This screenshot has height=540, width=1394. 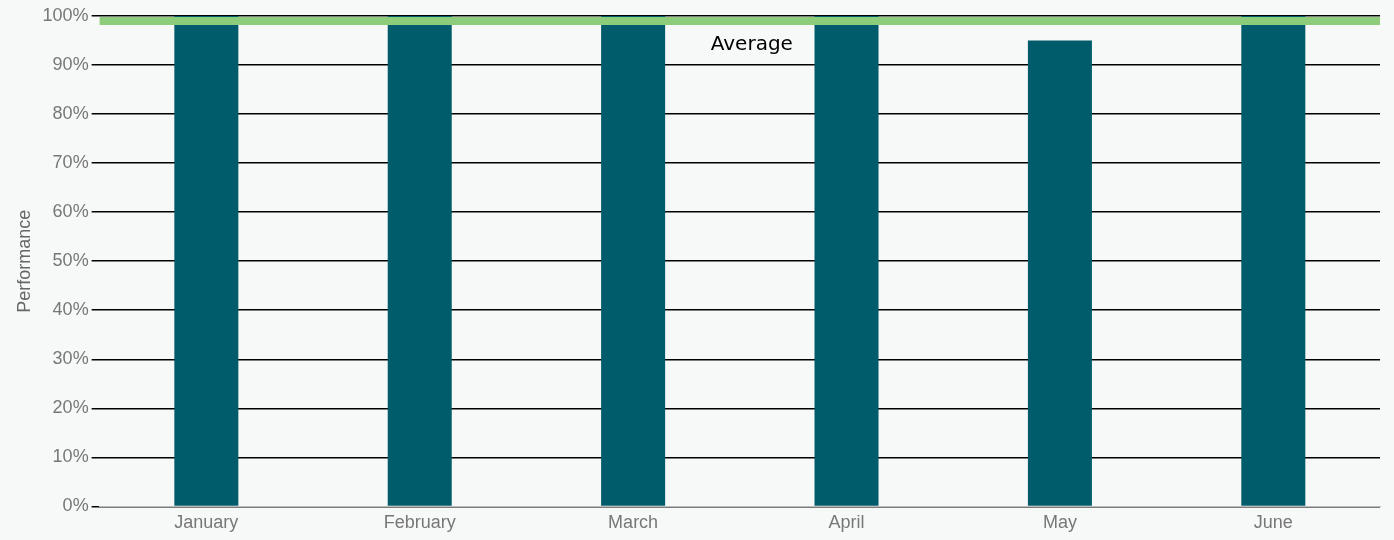 What do you see at coordinates (70, 358) in the screenshot?
I see `y-tick-label: 30%` at bounding box center [70, 358].